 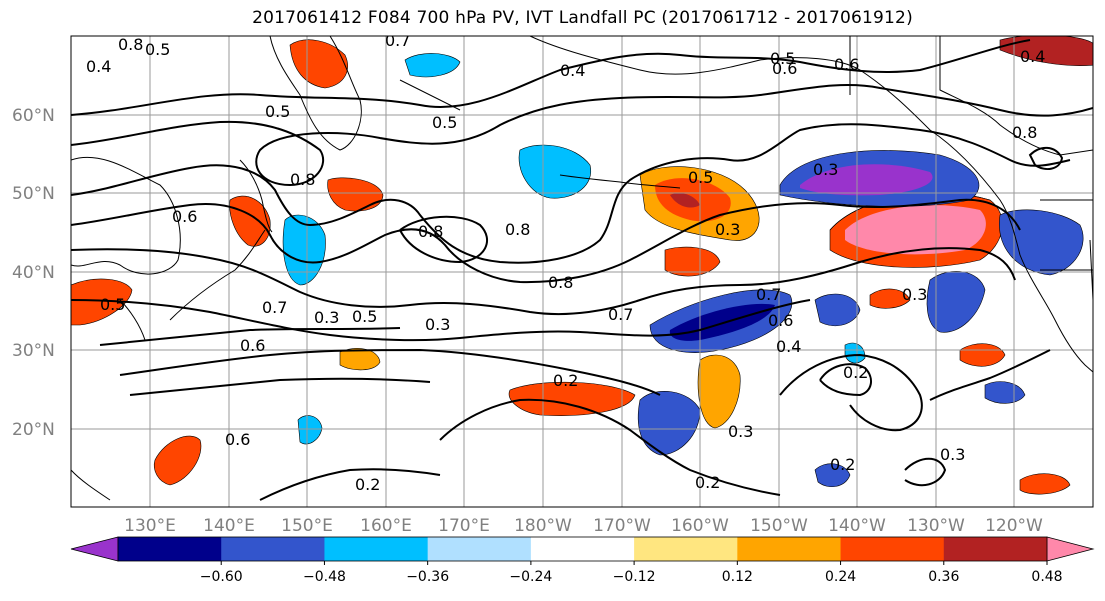 What do you see at coordinates (779, 526) in the screenshot?
I see `lon-label: 150°W` at bounding box center [779, 526].